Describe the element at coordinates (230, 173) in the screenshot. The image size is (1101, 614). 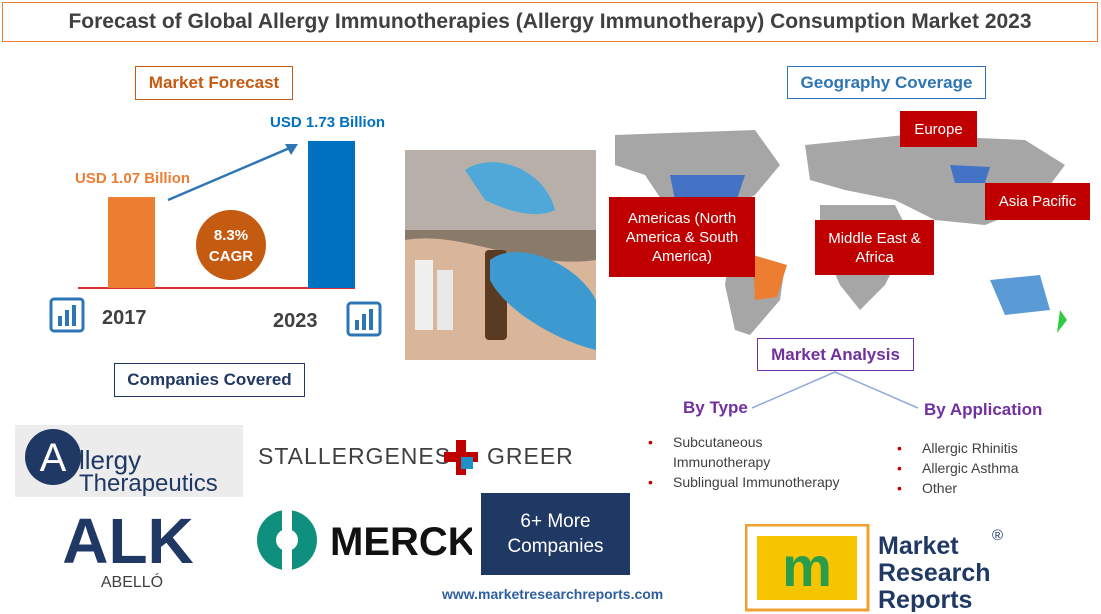
I see `growth-arrow` at that location.